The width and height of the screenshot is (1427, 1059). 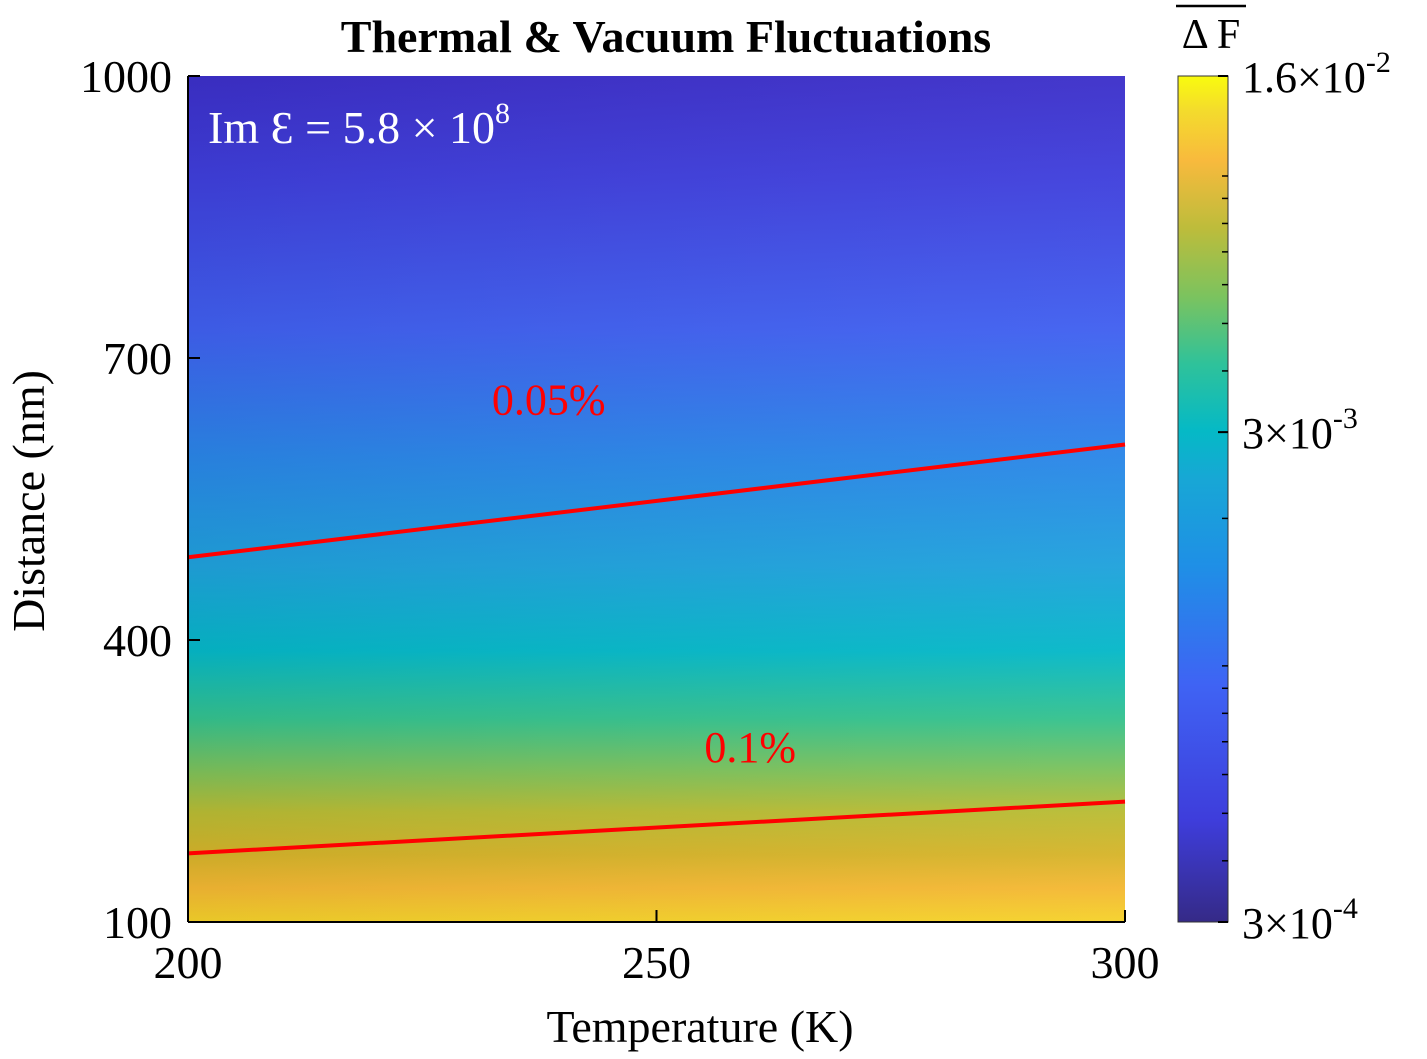 I want to click on x-tick-label: 200, so click(x=188, y=962).